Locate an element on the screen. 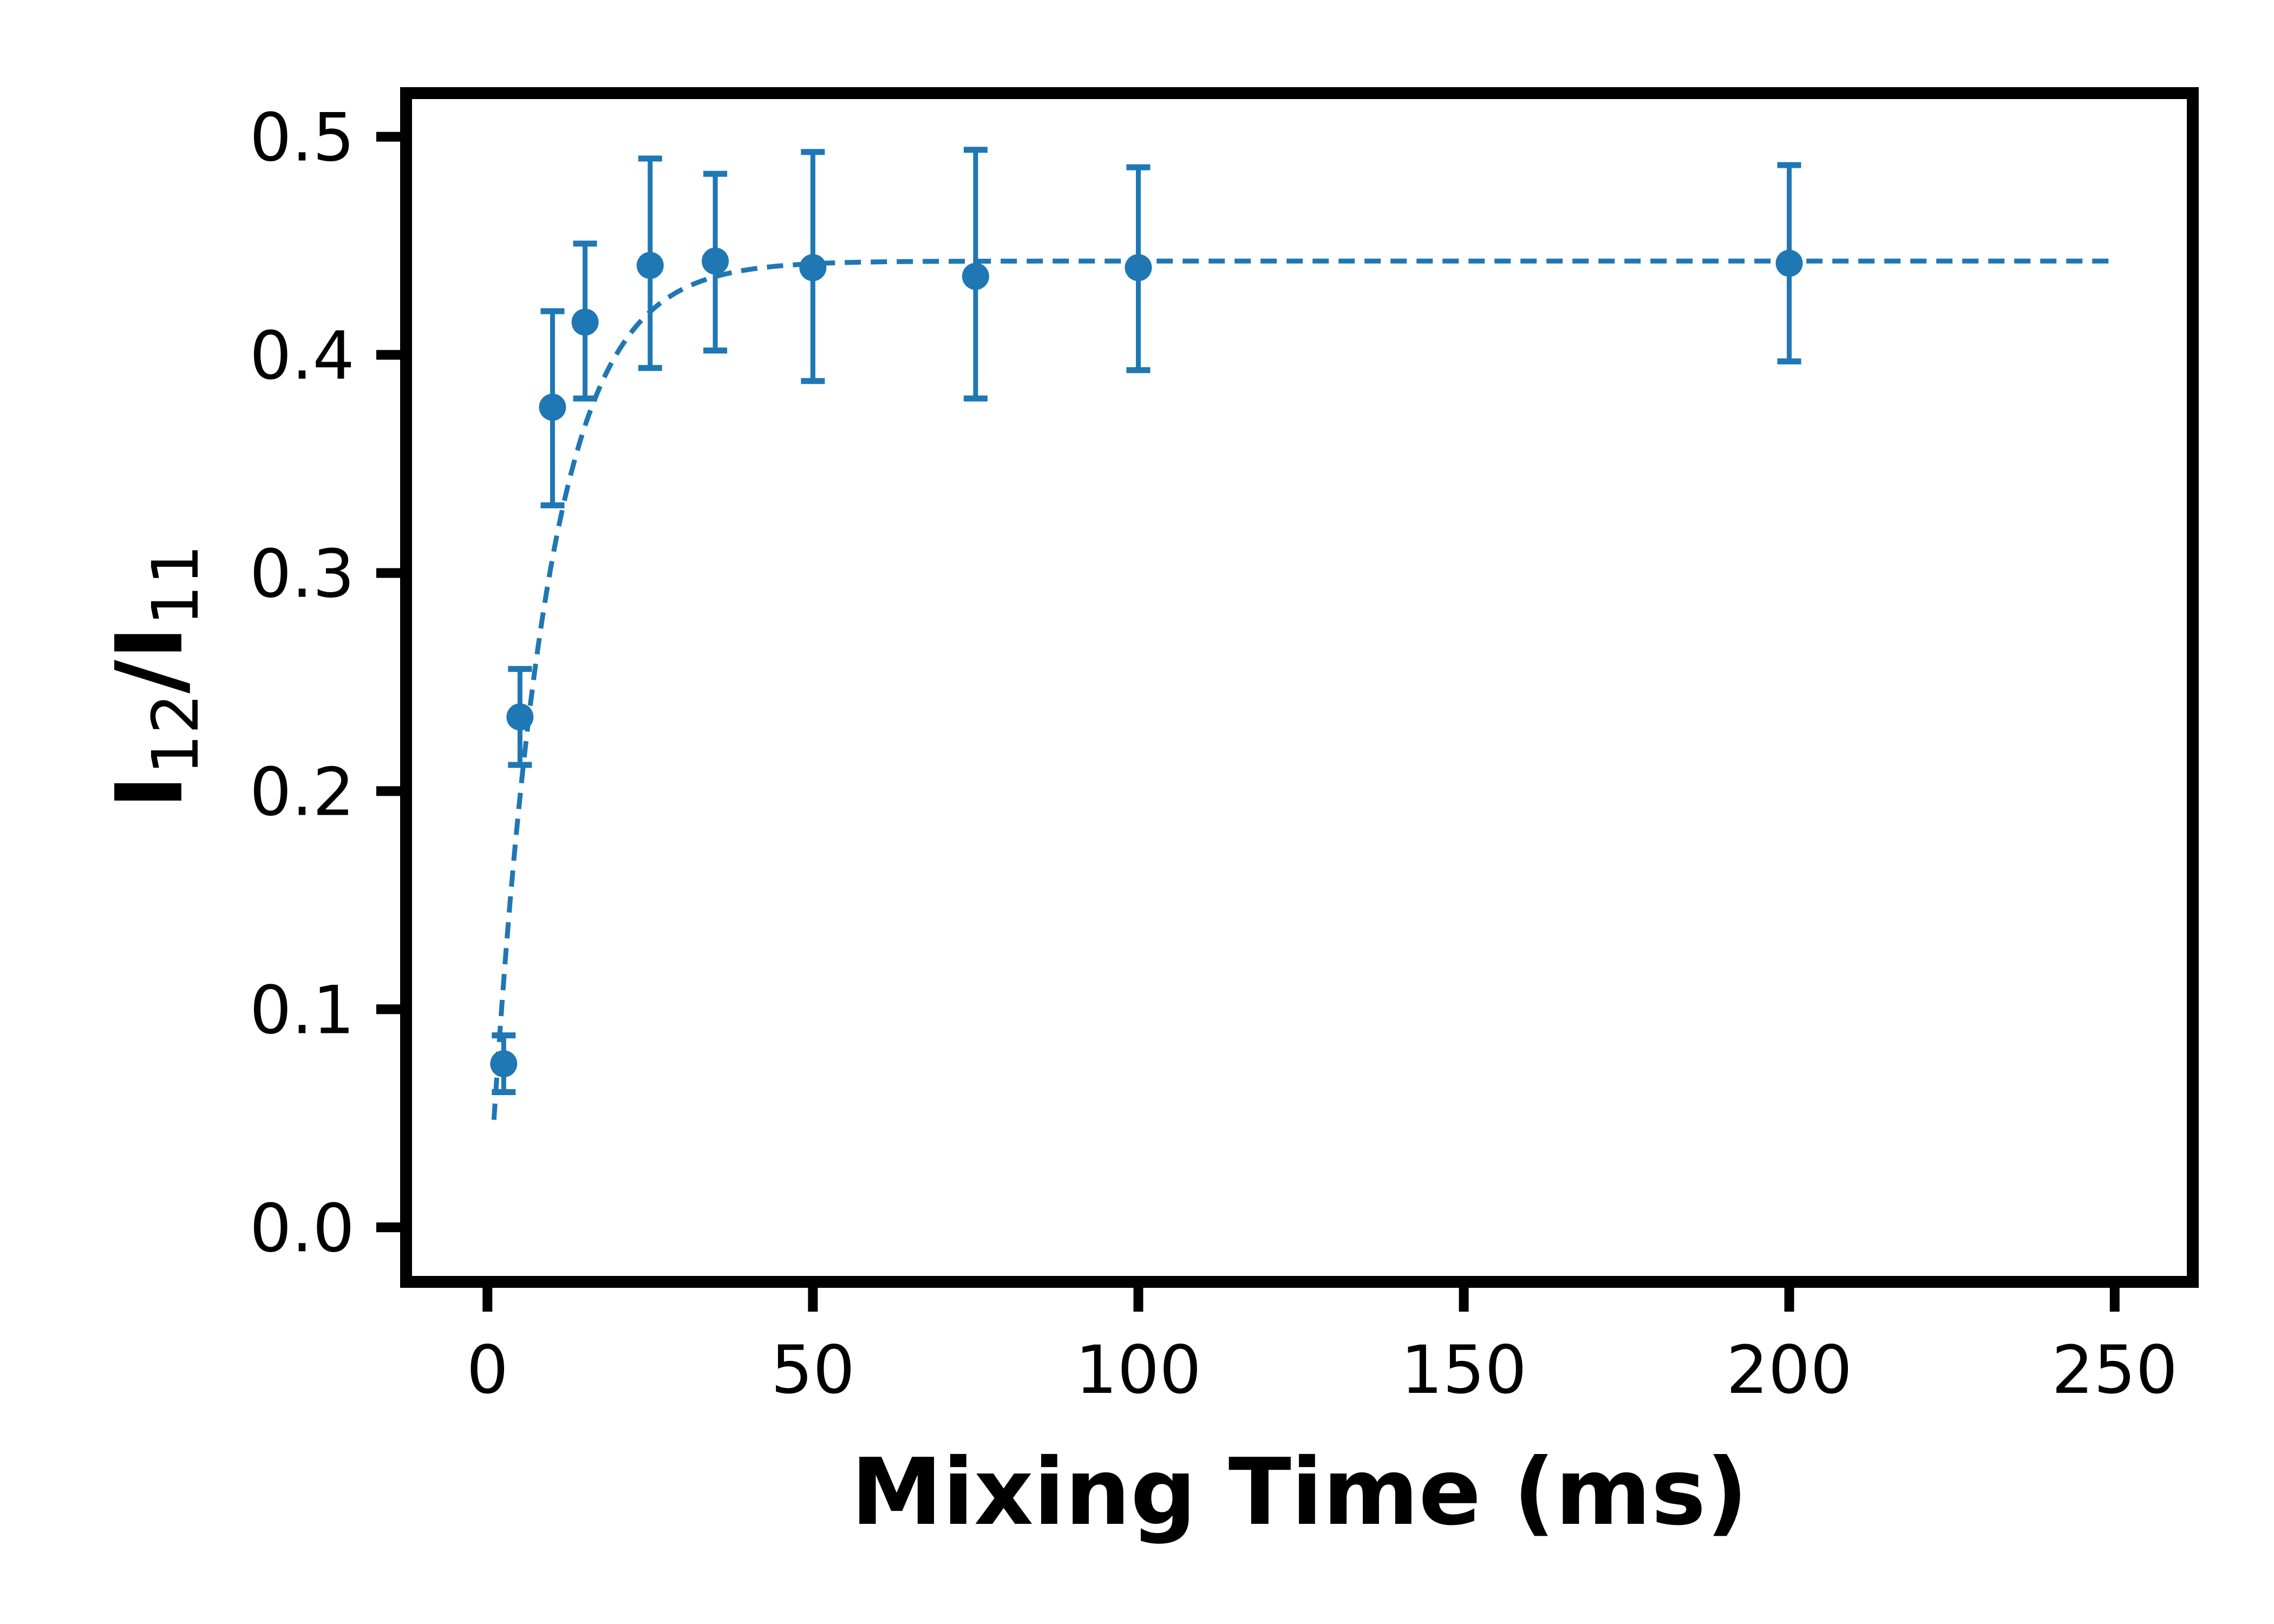 This screenshot has height=1624, width=2274. x-tick-label: 100 is located at coordinates (1138, 1370).